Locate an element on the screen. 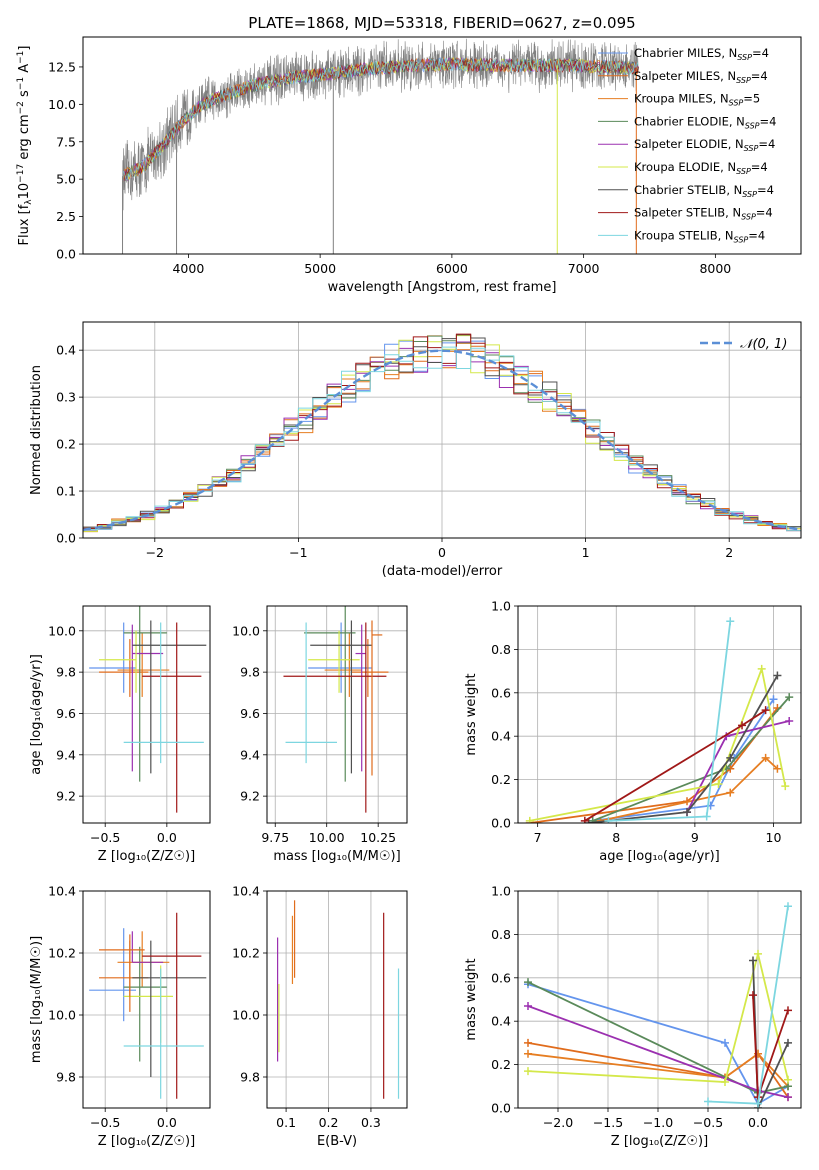 The height and width of the screenshot is (1170, 819). spectrum-data-line is located at coordinates (380, 124).